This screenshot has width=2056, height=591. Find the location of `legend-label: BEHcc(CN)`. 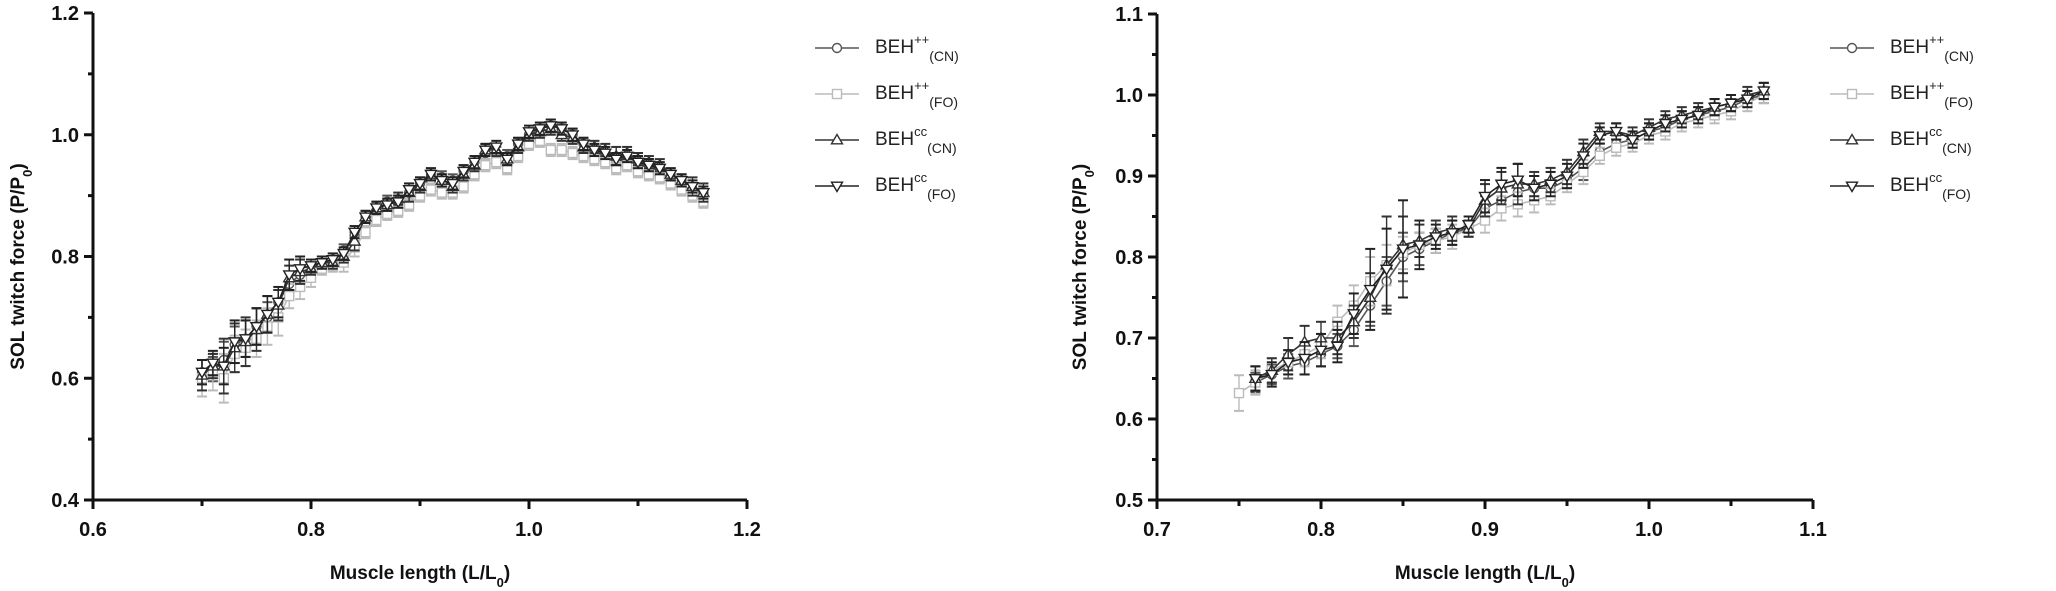

legend-label: BEHcc(CN) is located at coordinates (916, 140).